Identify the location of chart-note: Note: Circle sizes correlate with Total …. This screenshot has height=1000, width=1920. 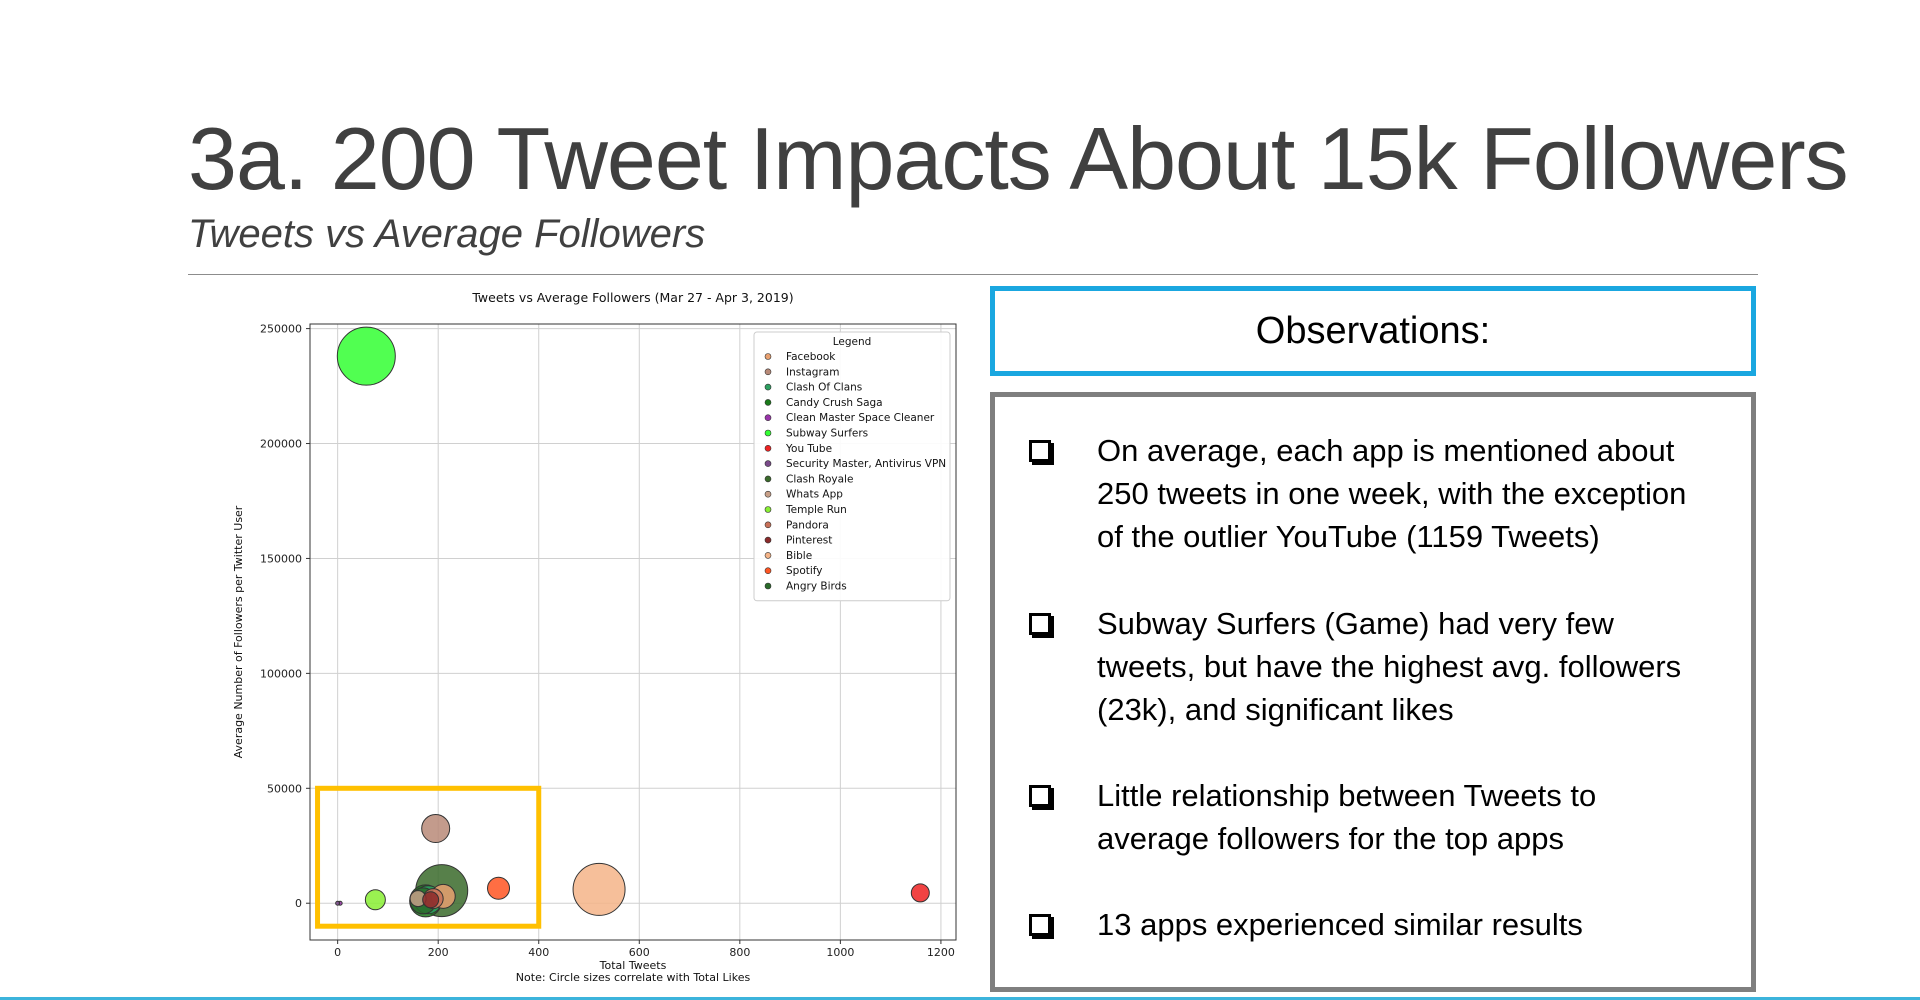
(633, 977).